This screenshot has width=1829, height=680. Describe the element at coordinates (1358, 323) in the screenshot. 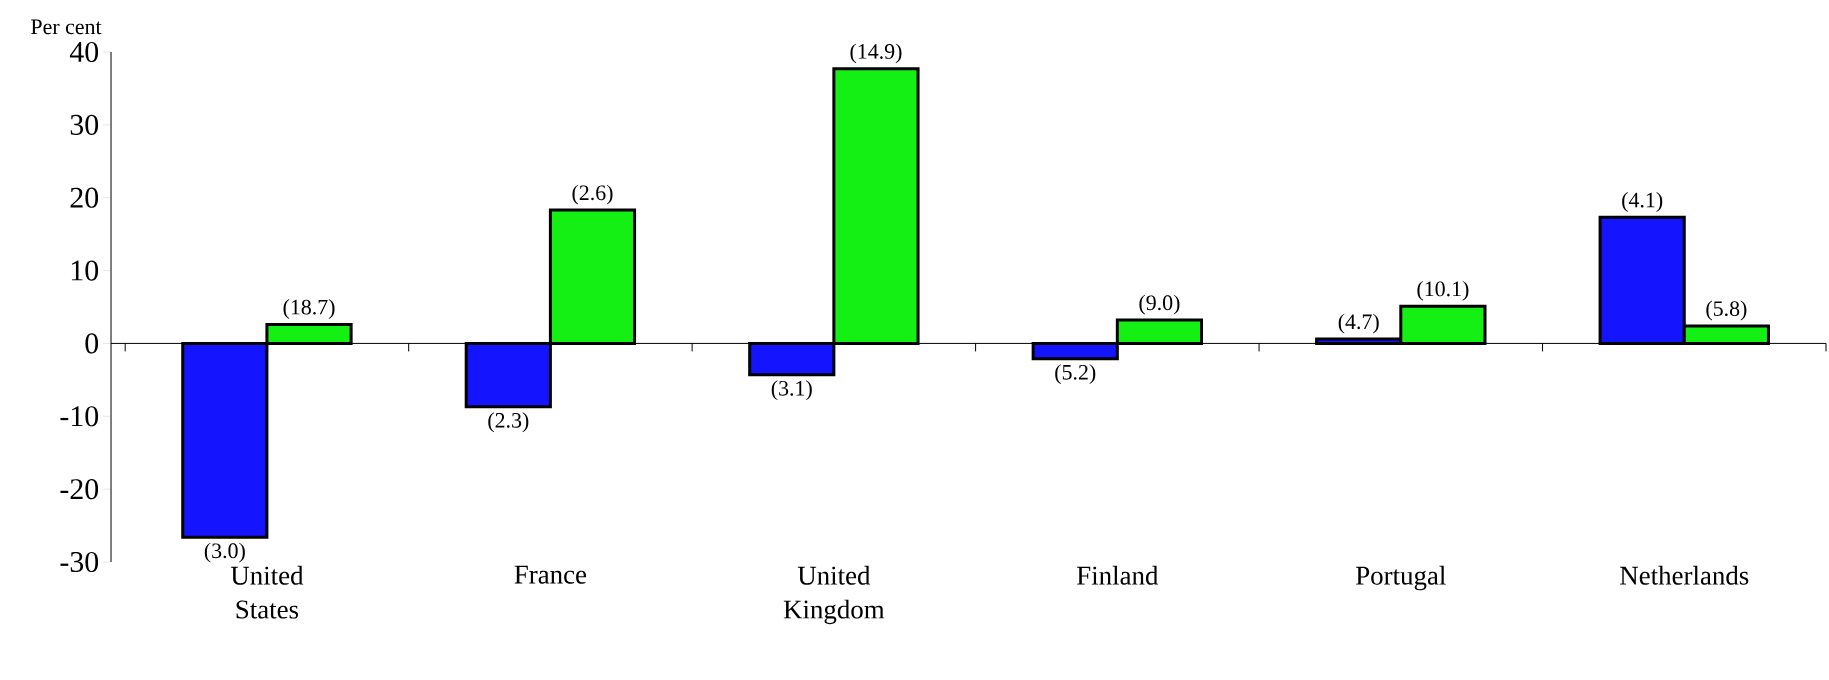

I see `annotation: (4.7)` at that location.